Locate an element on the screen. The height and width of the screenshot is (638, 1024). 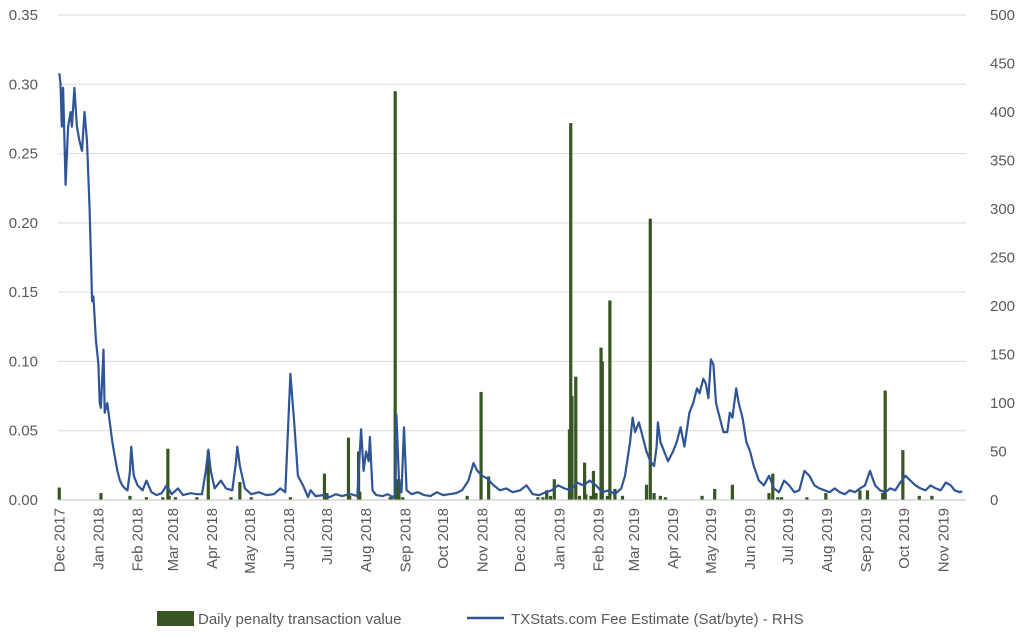
x-tick-label: Mar 2018 is located at coordinates (173, 539).